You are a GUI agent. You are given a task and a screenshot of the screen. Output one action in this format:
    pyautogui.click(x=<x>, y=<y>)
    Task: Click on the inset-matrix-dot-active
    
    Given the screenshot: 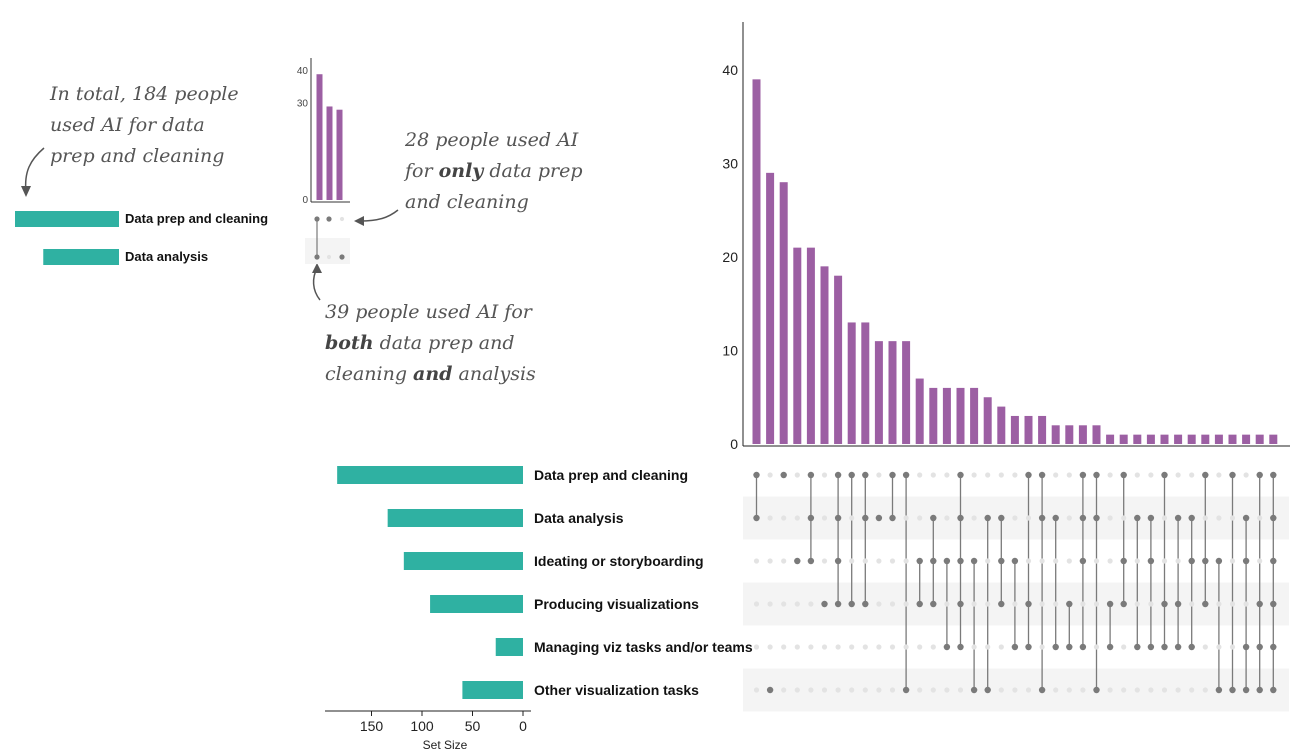 What is the action you would take?
    pyautogui.click(x=317, y=219)
    